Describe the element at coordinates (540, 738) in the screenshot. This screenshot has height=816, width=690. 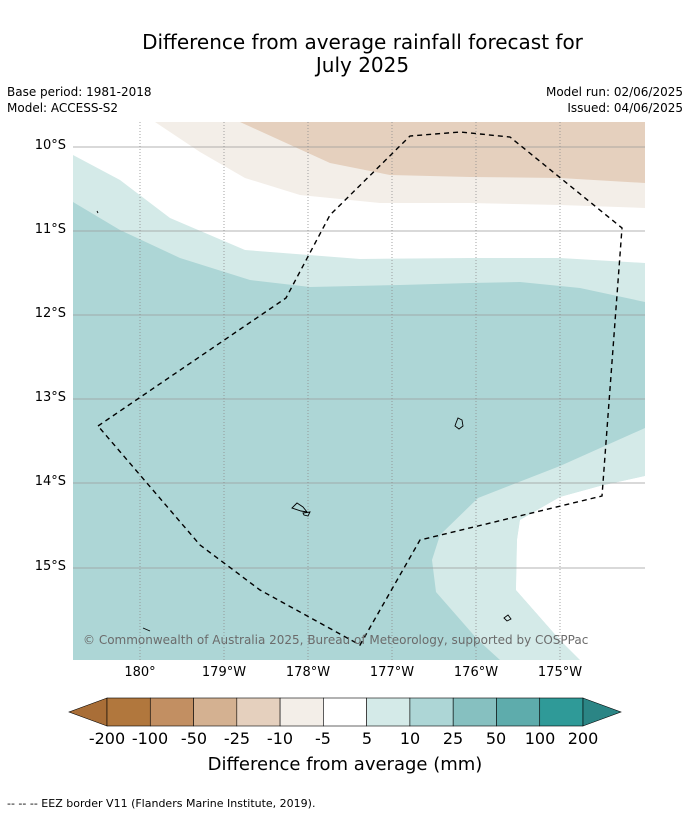
I see `colorbar-tick-label: 100` at that location.